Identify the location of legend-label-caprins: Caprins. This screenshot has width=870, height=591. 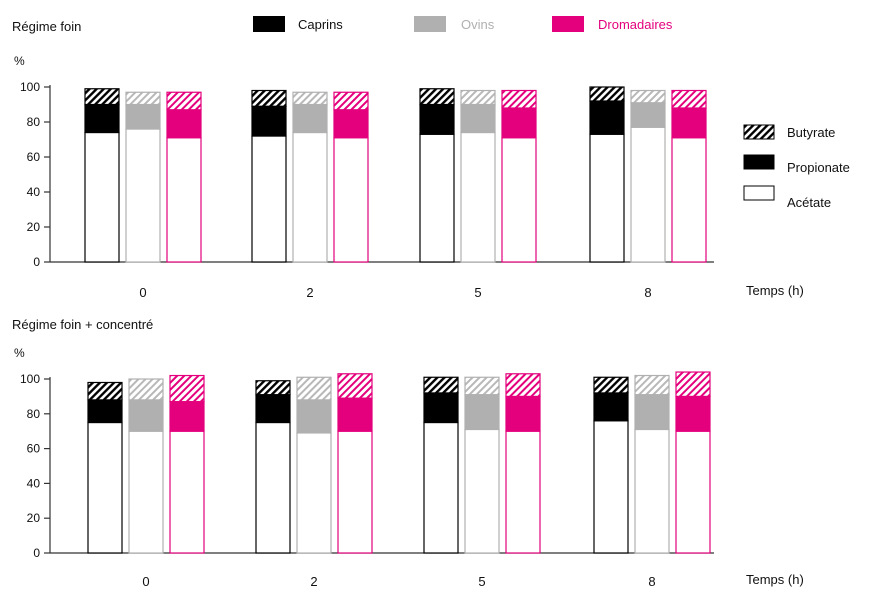
(320, 24).